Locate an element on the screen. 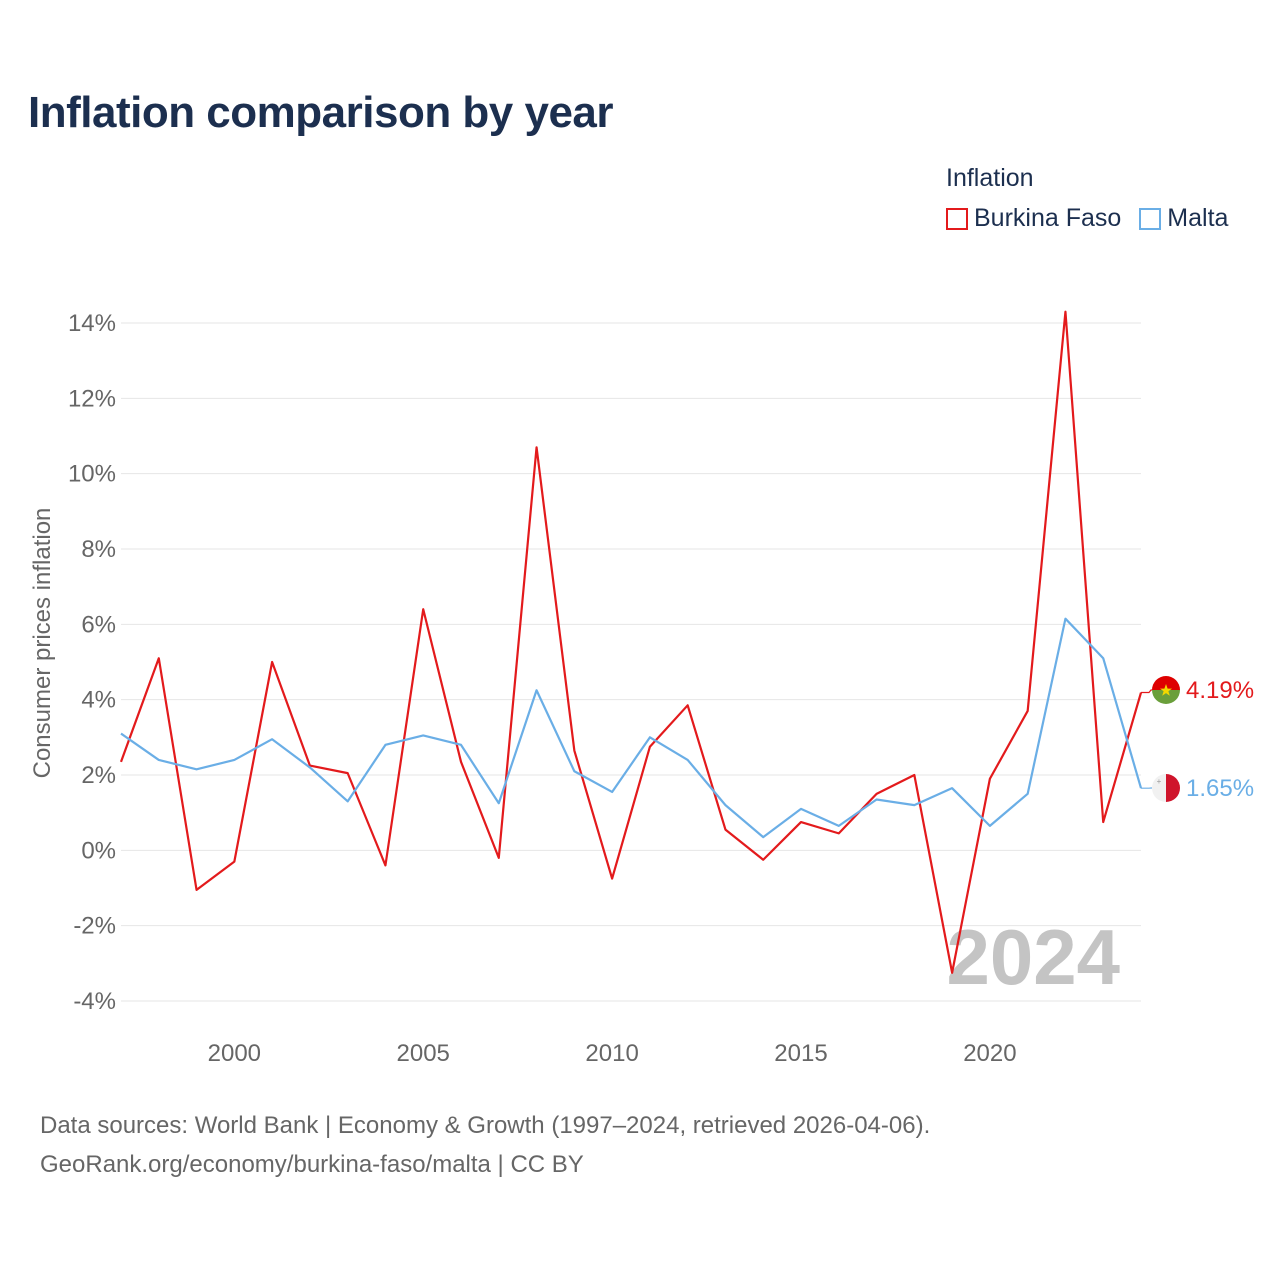 This screenshot has height=1280, width=1280. legend-title: Inflation is located at coordinates (990, 178).